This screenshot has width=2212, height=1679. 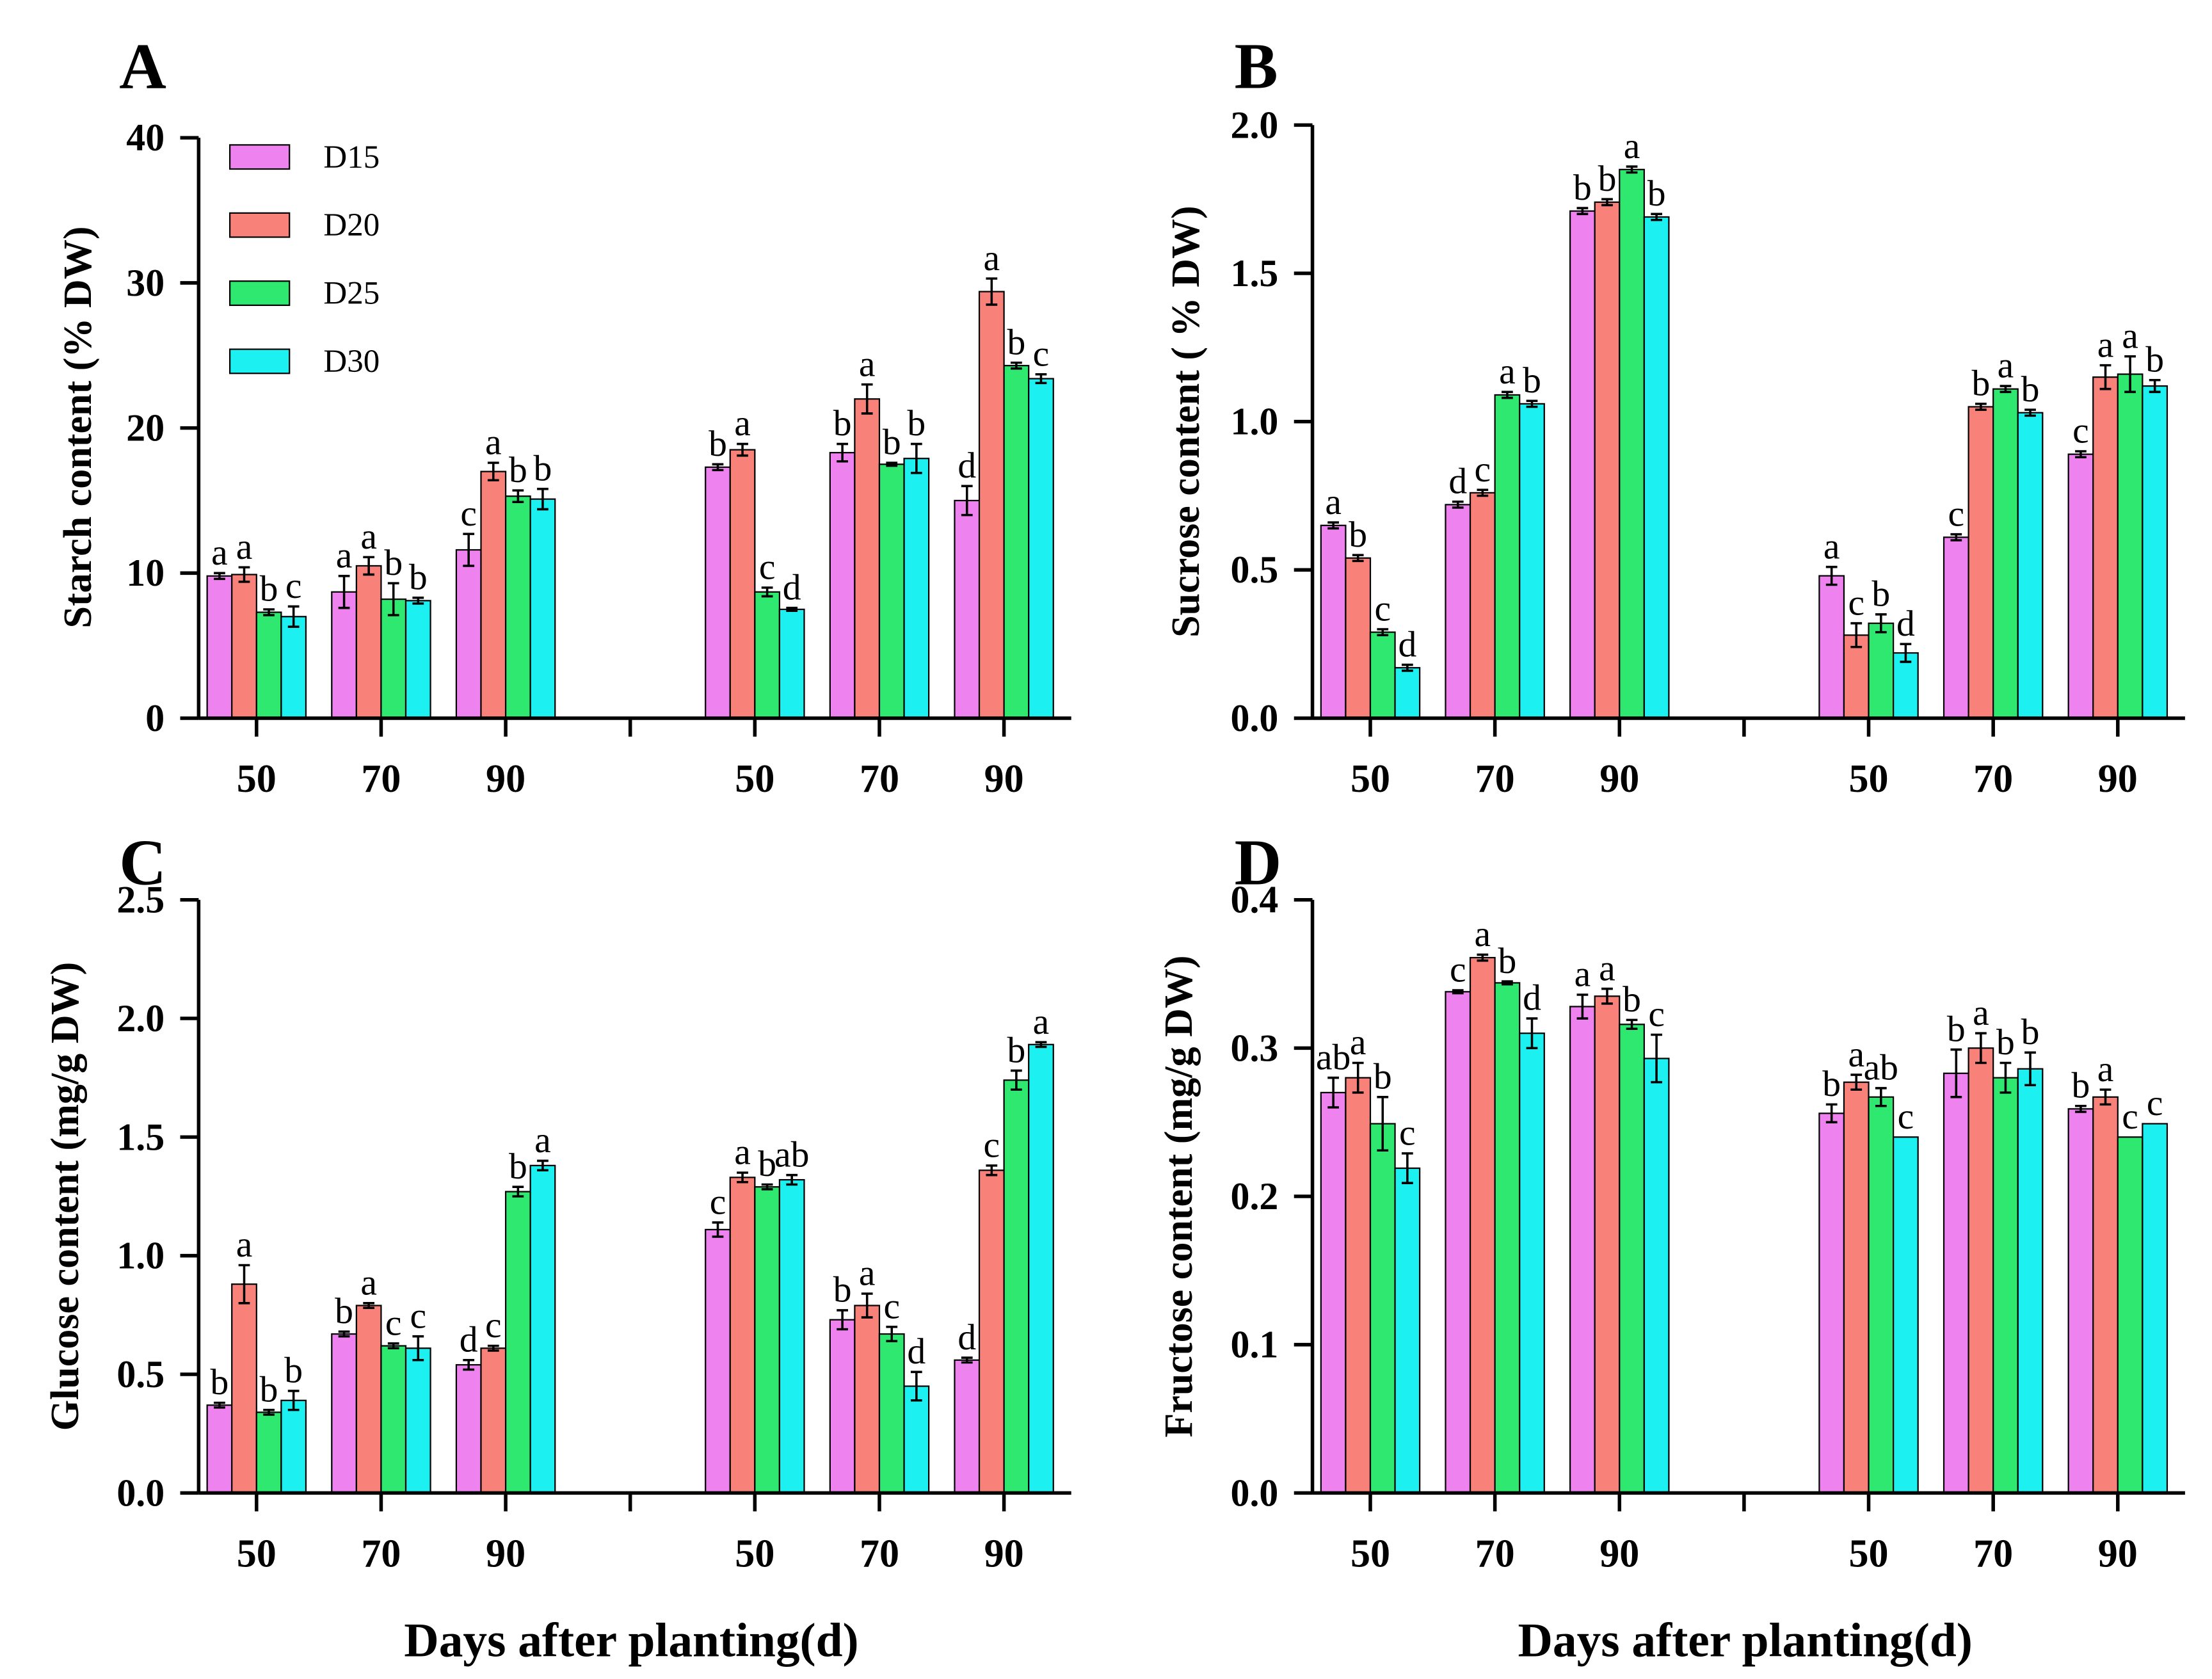 What do you see at coordinates (1258, 862) in the screenshot?
I see `panel-label-d: D` at bounding box center [1258, 862].